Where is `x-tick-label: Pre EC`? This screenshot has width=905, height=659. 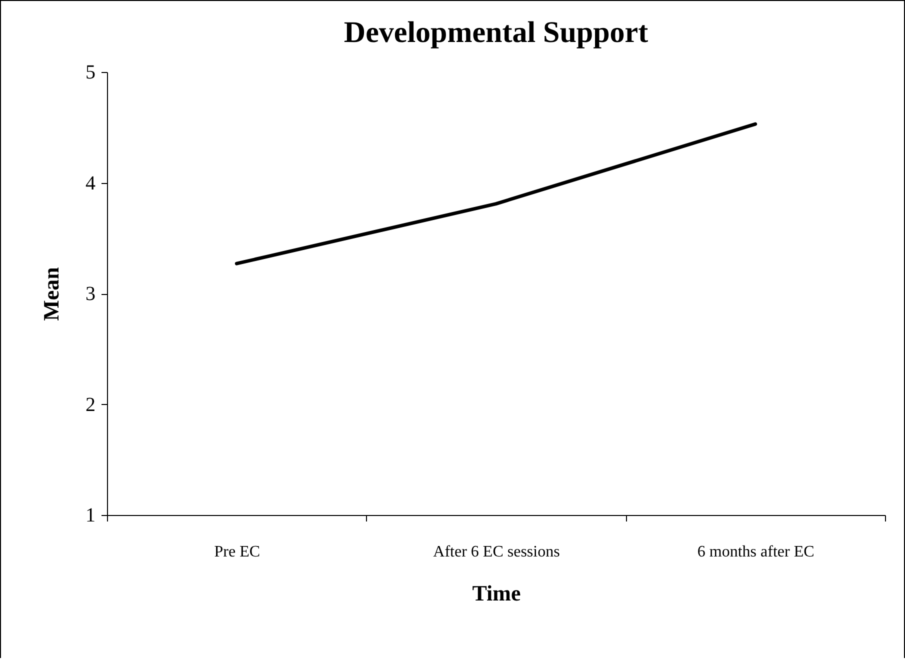
x-tick-label: Pre EC is located at coordinates (237, 552).